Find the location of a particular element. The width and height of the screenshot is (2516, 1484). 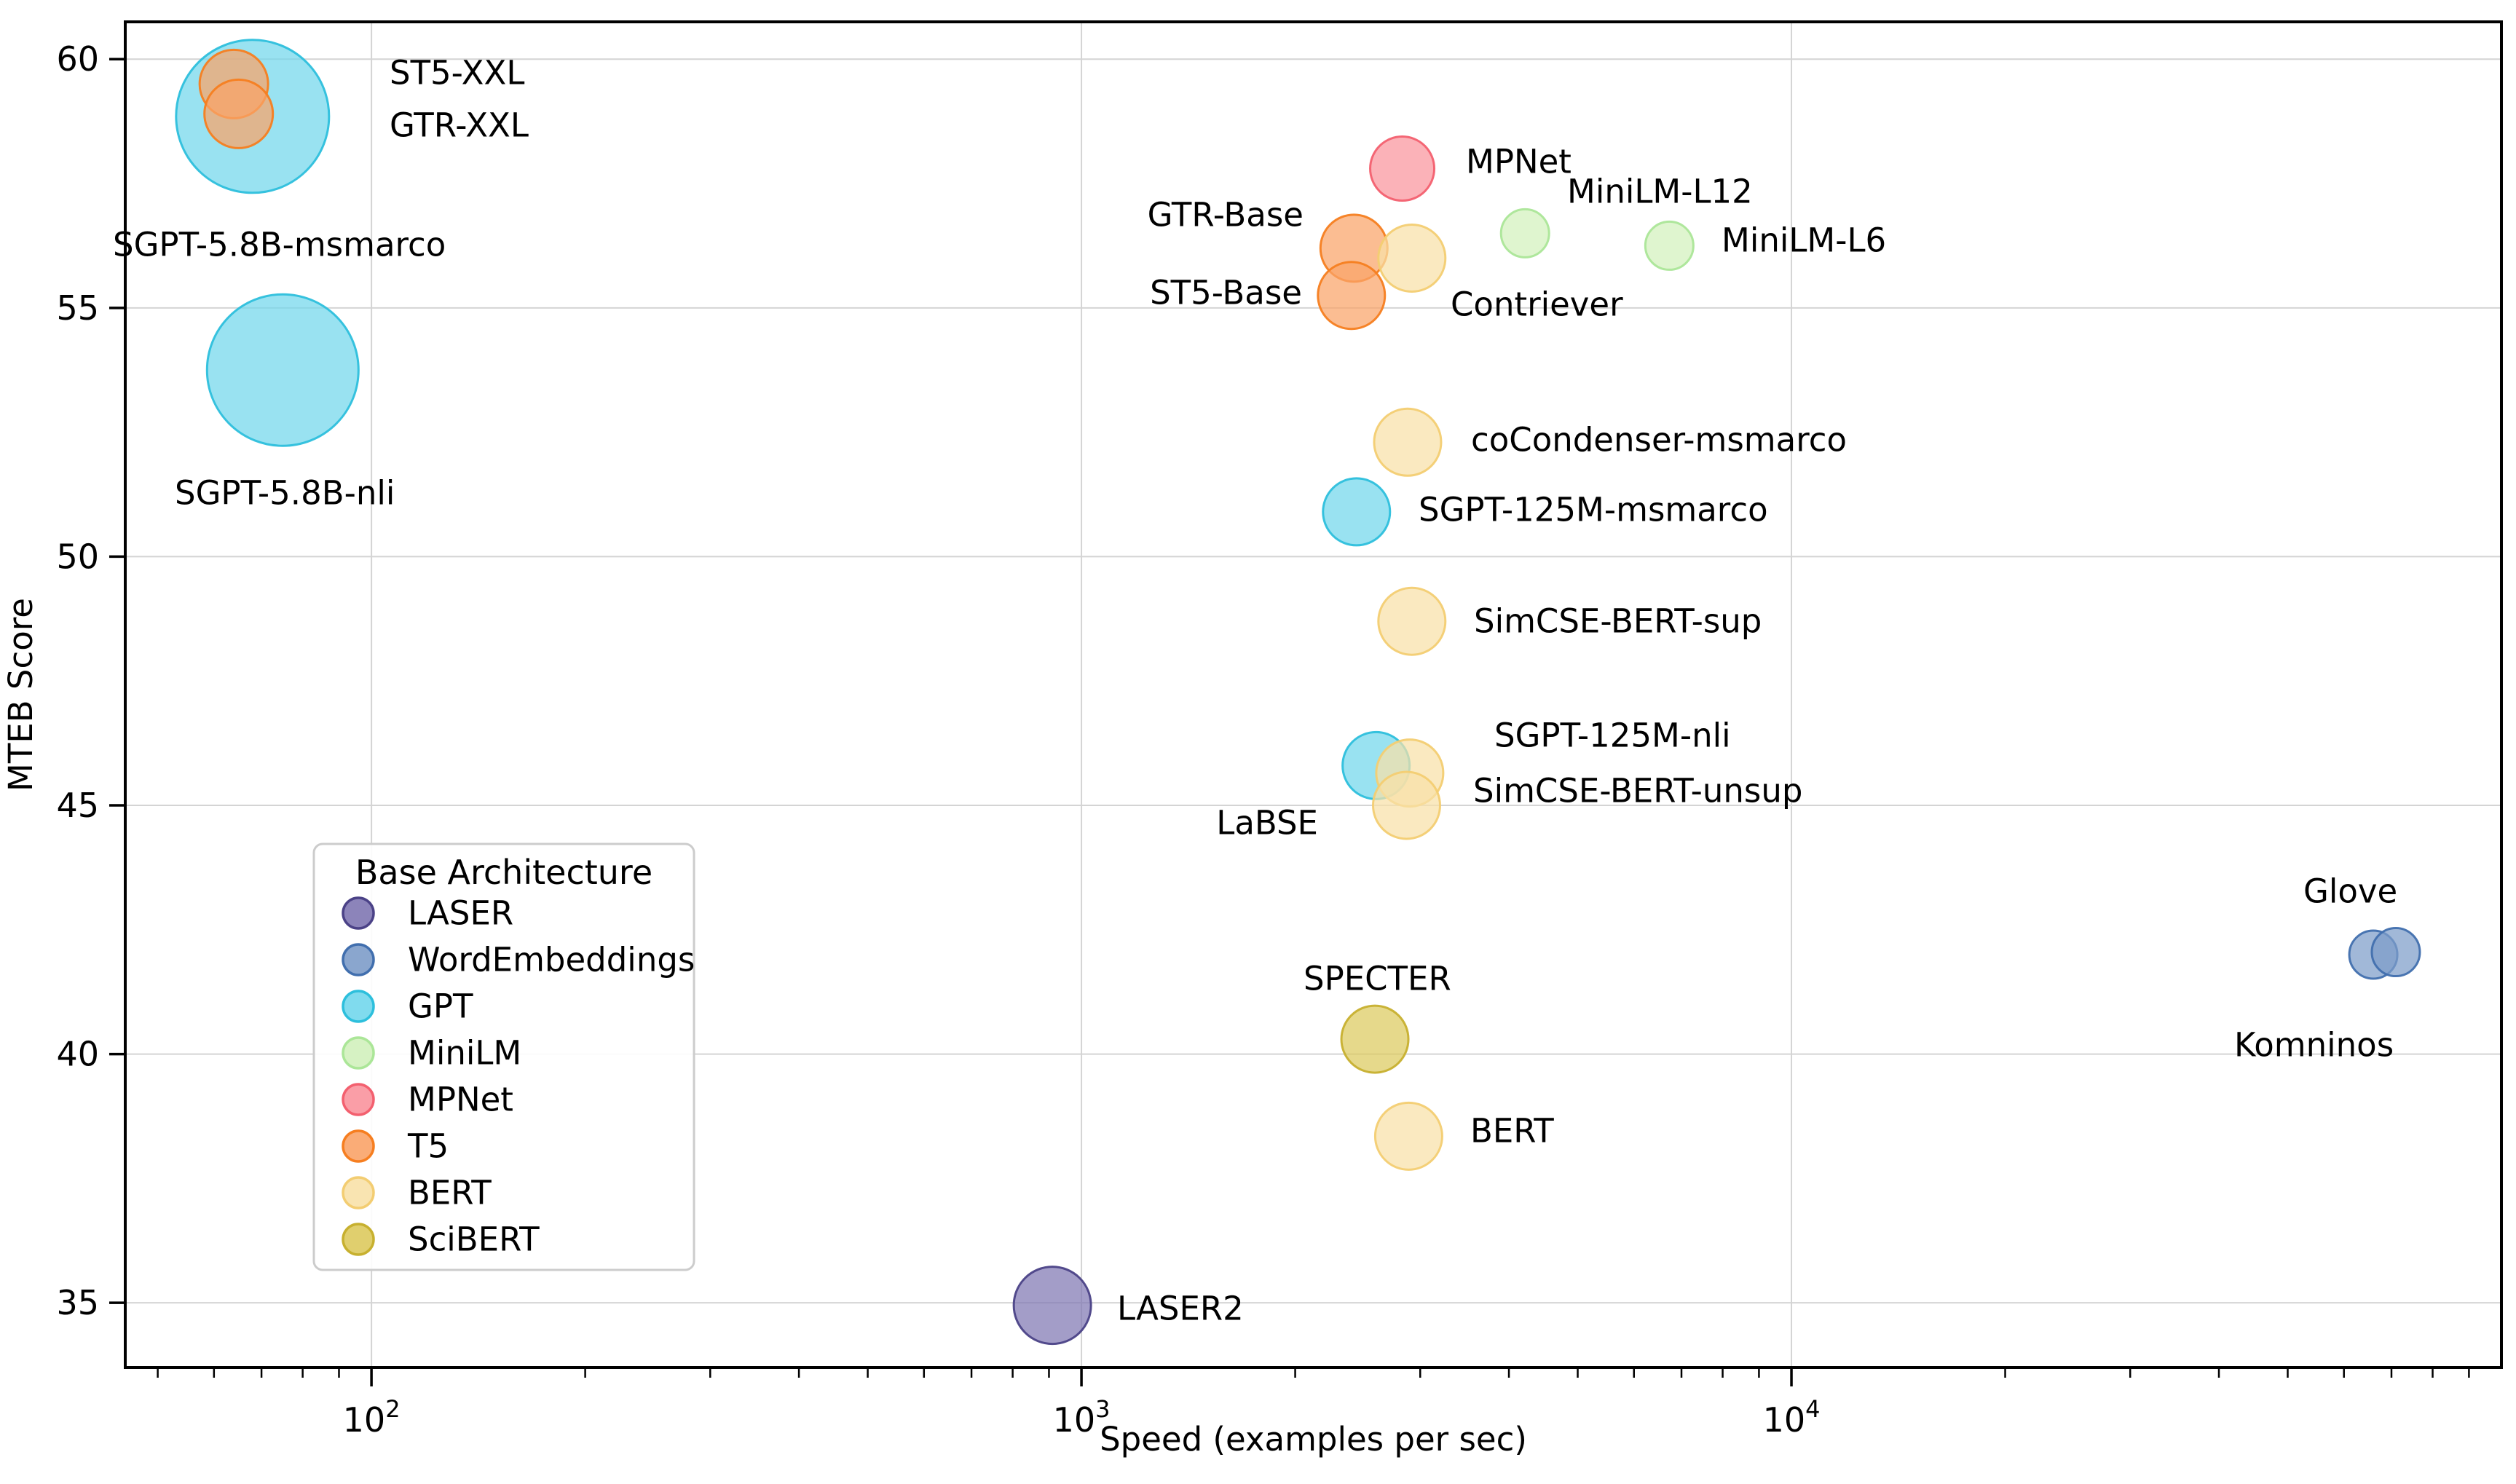

point-label-SGPT-125M-nli: SGPT-125M-nli is located at coordinates (1612, 736).